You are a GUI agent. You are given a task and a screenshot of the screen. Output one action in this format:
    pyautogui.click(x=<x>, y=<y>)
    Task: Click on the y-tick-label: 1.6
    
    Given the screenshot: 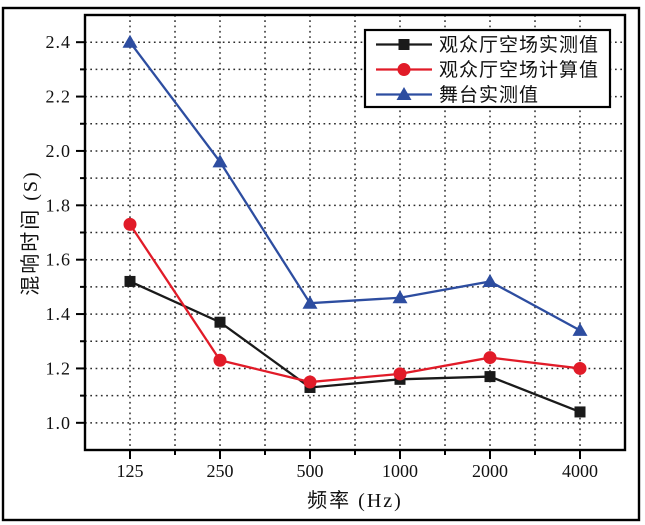 What is the action you would take?
    pyautogui.click(x=59, y=260)
    